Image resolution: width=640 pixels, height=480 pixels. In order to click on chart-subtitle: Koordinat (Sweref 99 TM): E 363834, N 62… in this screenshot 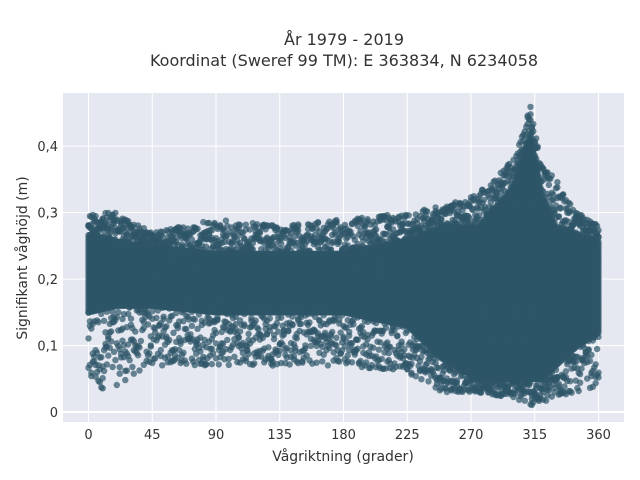, I will do `click(344, 60)`.